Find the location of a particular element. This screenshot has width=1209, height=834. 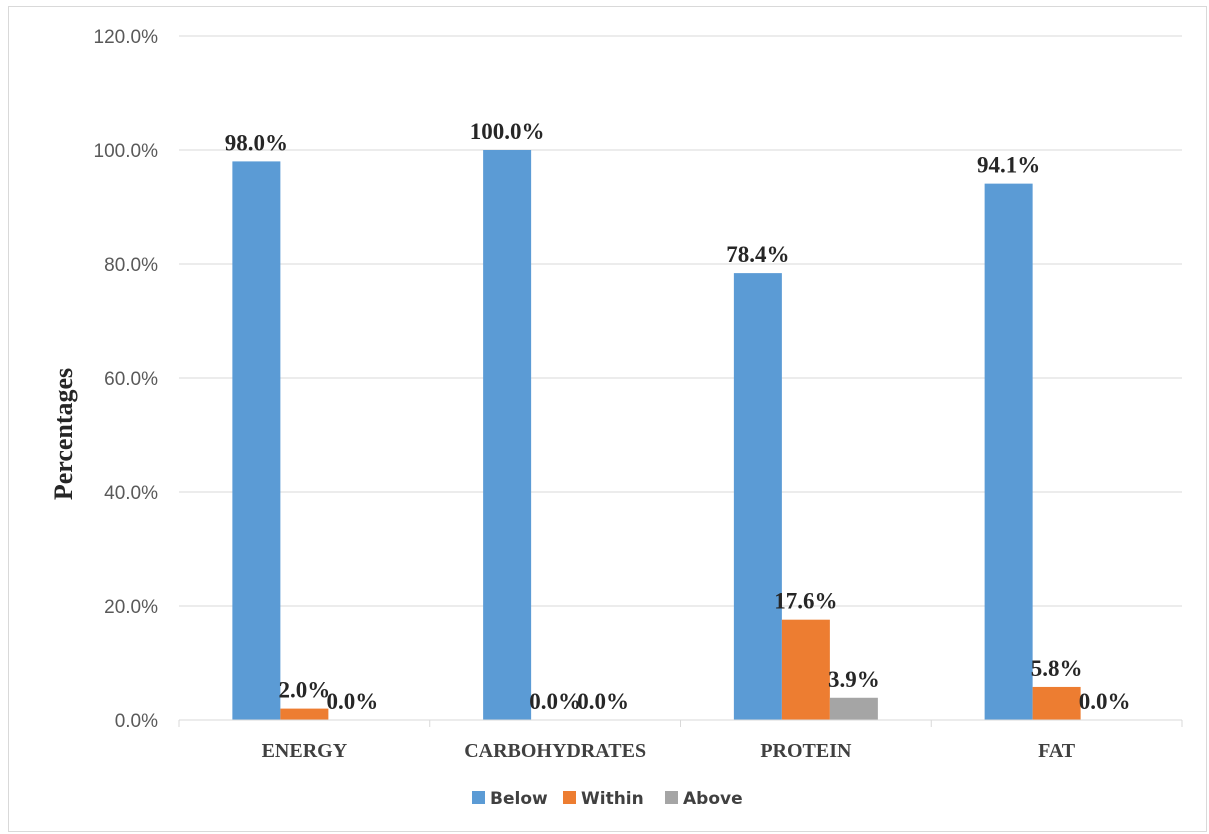

y-tick-label: 120.0% is located at coordinates (126, 37).